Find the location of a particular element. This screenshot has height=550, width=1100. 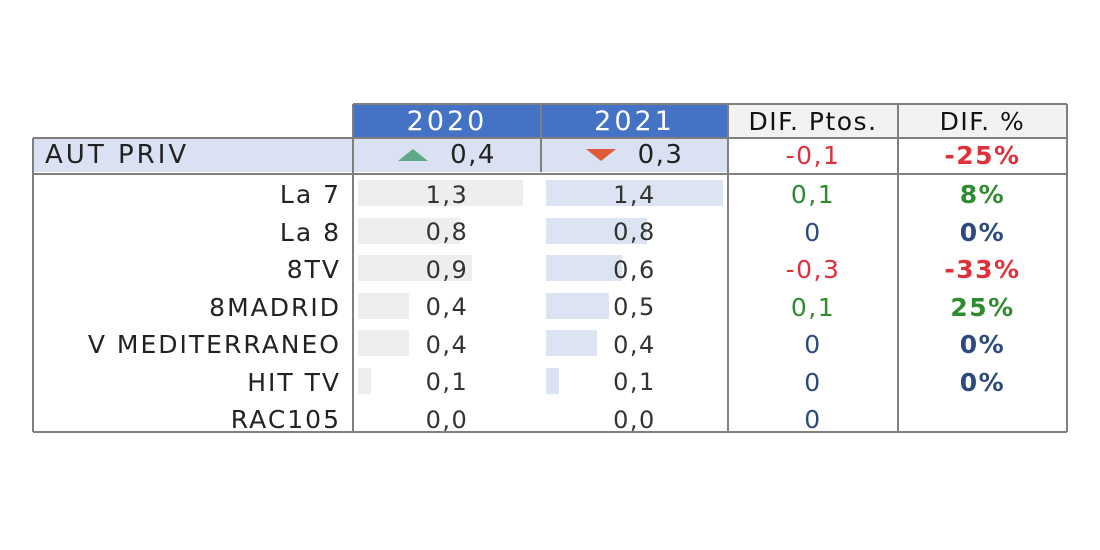

header-dif-pct: DIF. % is located at coordinates (982, 121).